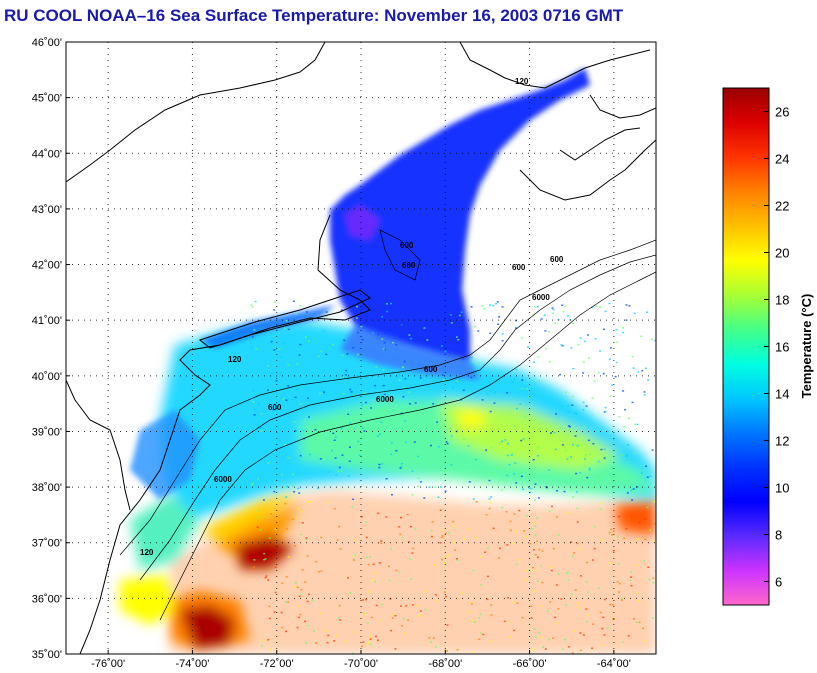 The height and width of the screenshot is (673, 817). Describe the element at coordinates (47, 154) in the screenshot. I see `lat-tick-label: 44˚00'` at that location.